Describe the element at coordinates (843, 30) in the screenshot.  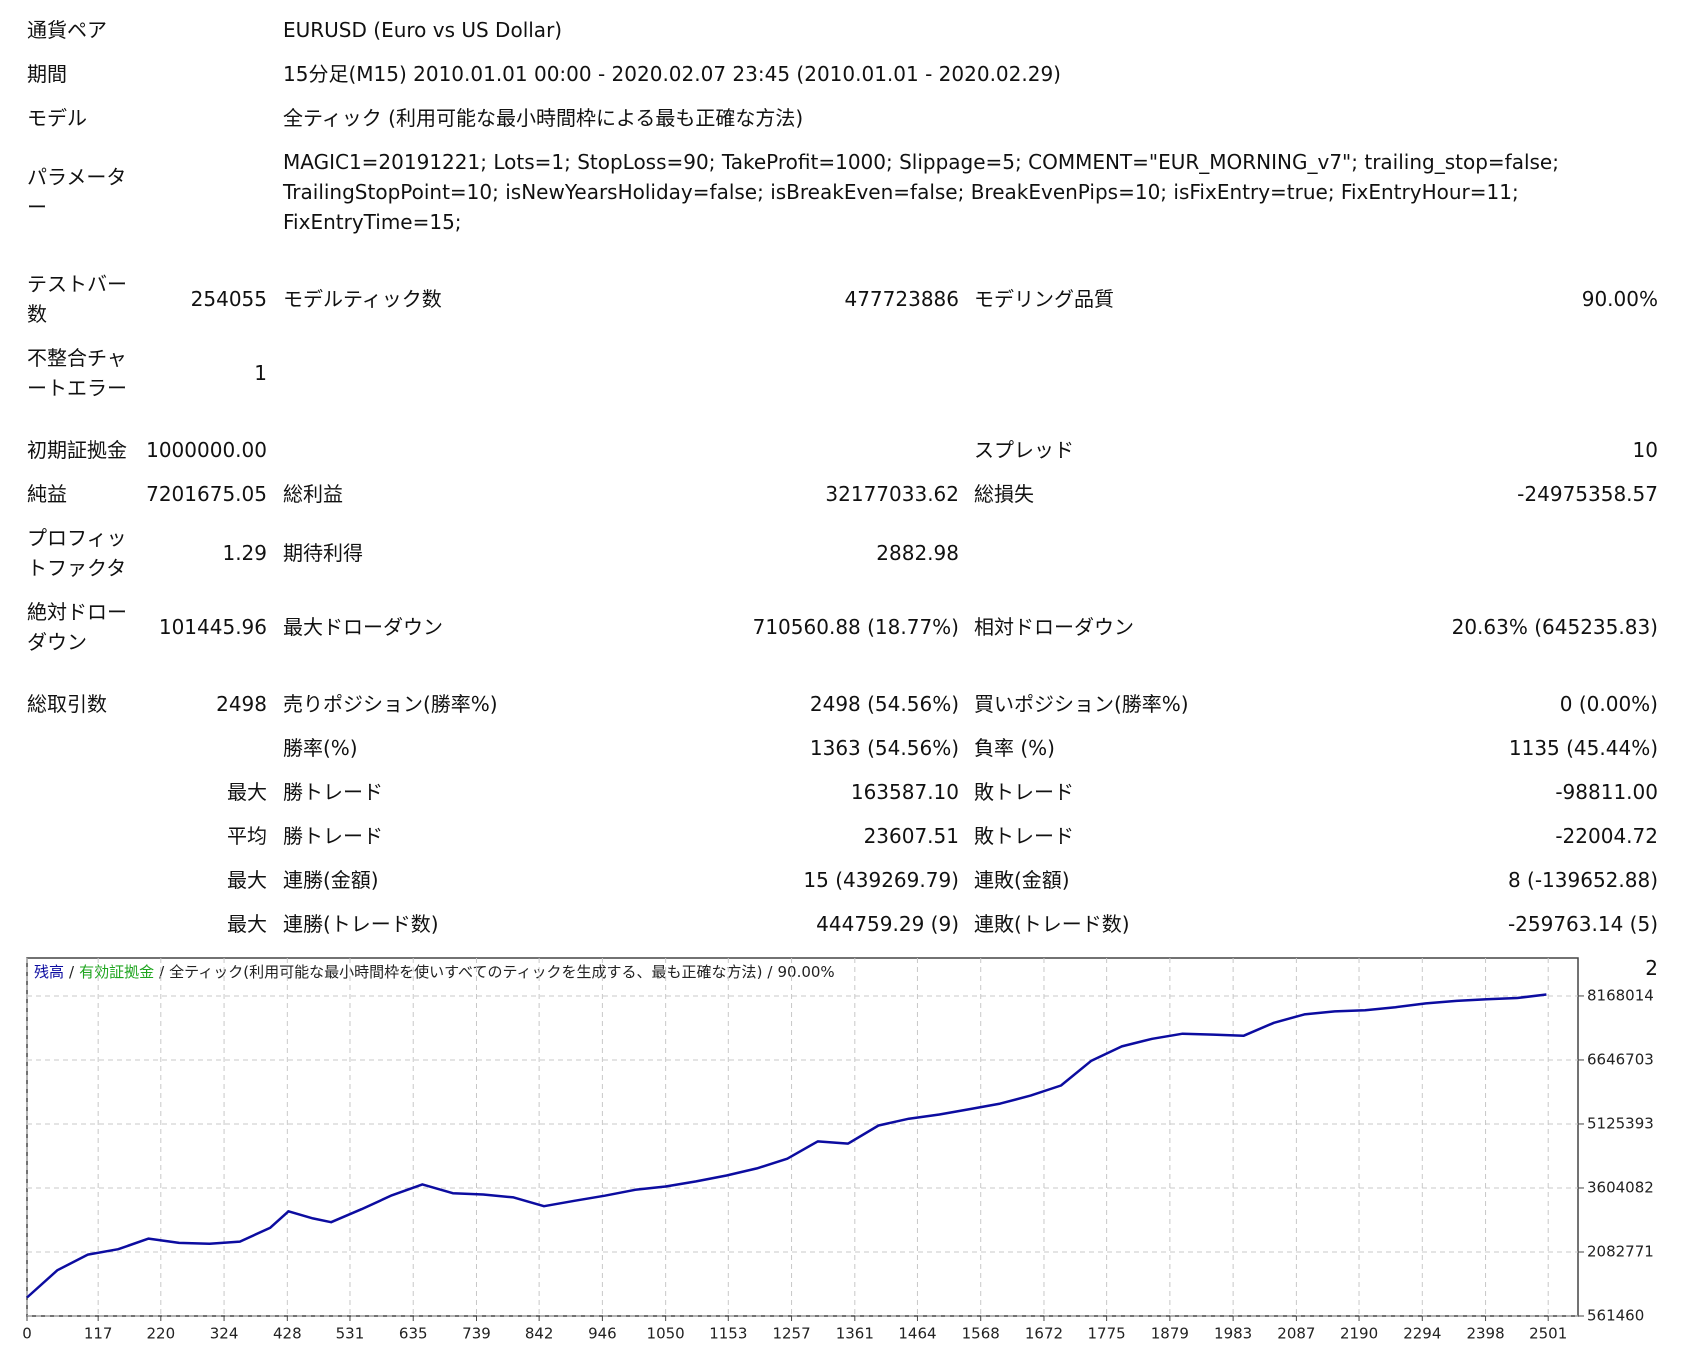
I see `report-row: 通貨ペア EURUSD (Euro vs US Dollar)` at that location.